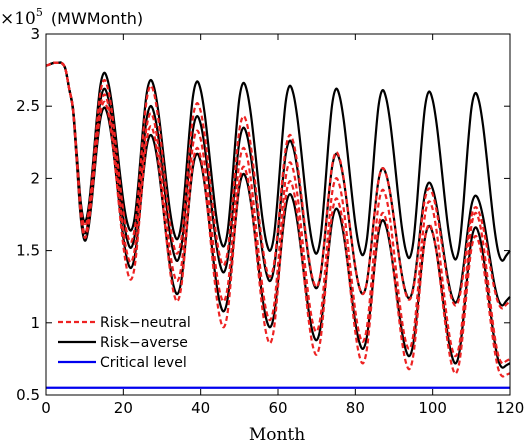  What do you see at coordinates (35, 323) in the screenshot?
I see `y-tick-label: 1` at bounding box center [35, 323].